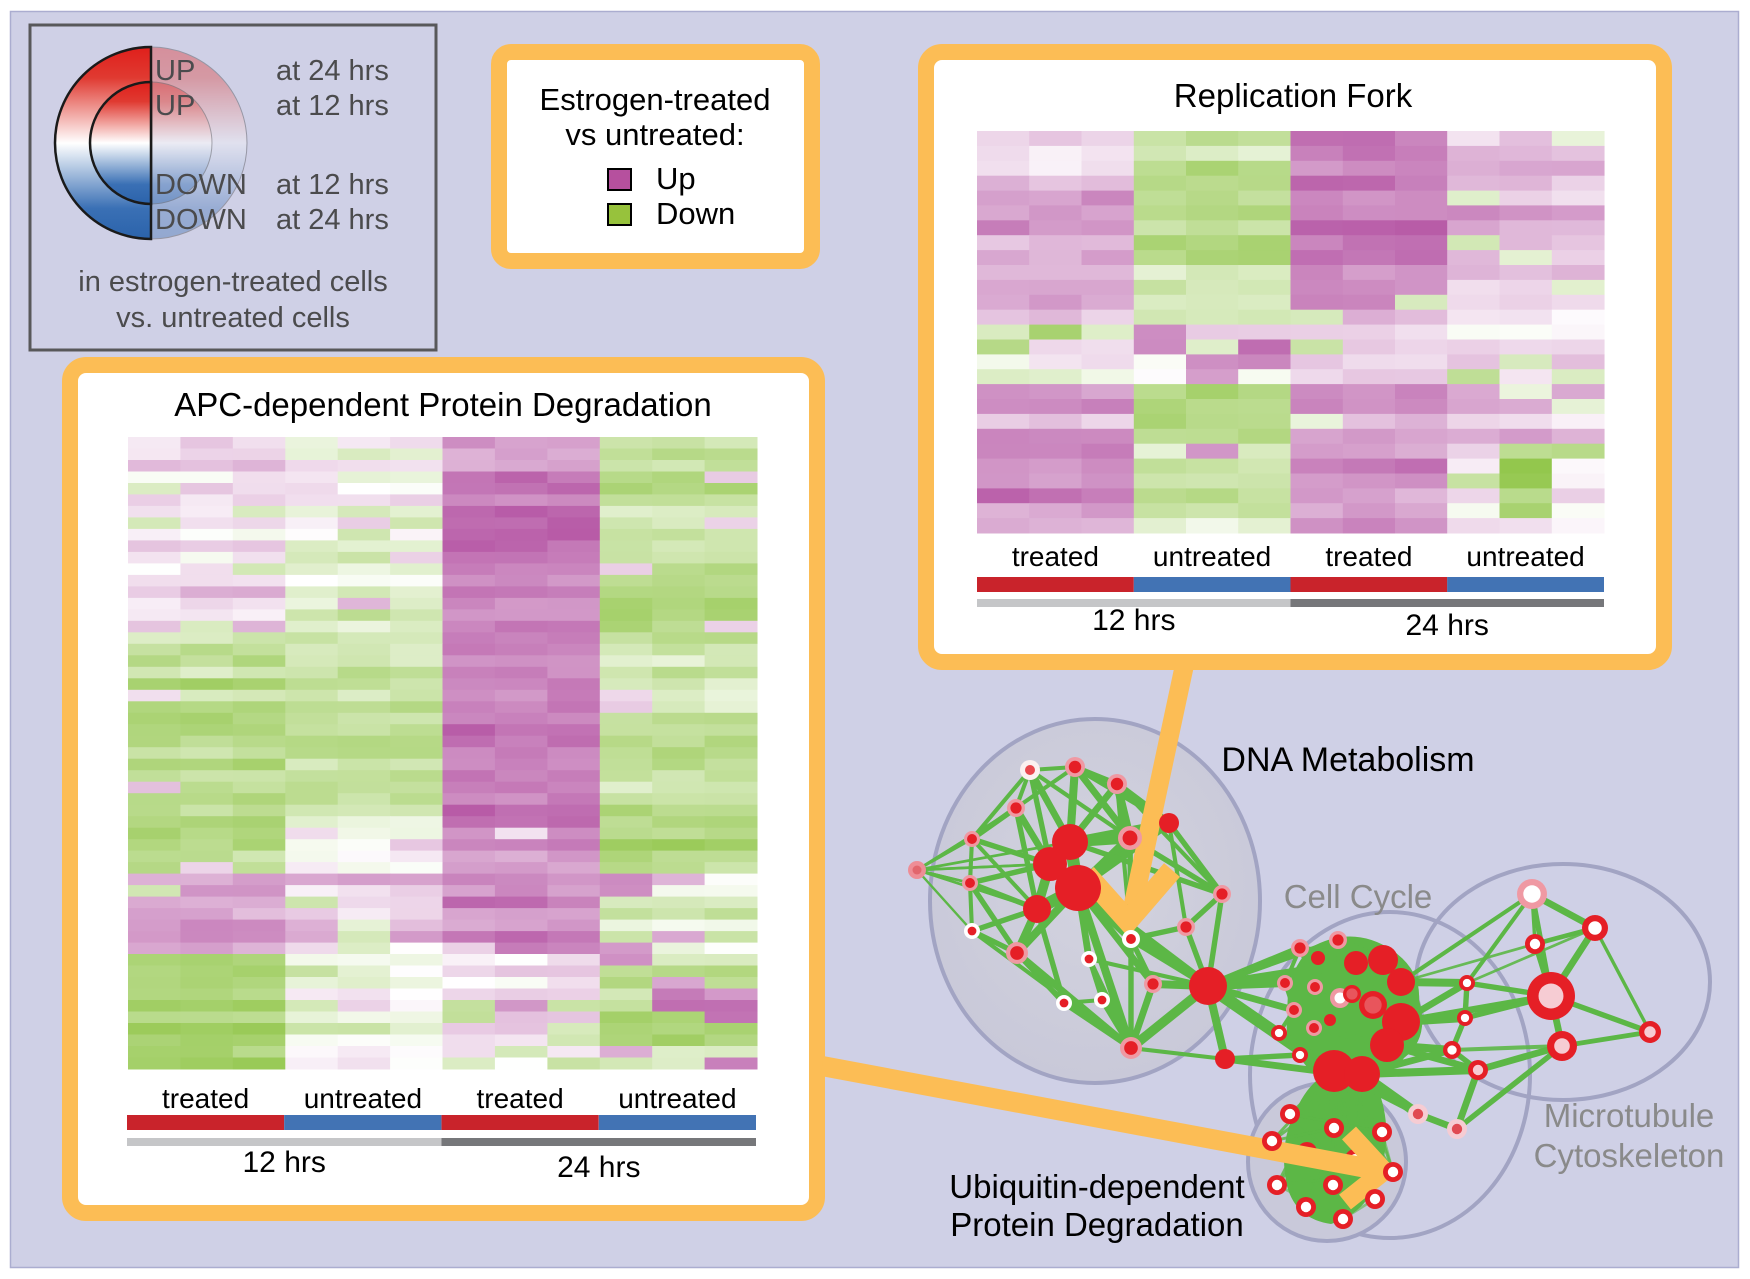 This screenshot has height=1279, width=1750. Describe the element at coordinates (443, 404) in the screenshot. I see `svg-text:APC-dependent Protein Degradat: APC-dependent Protein Degradation` at that location.